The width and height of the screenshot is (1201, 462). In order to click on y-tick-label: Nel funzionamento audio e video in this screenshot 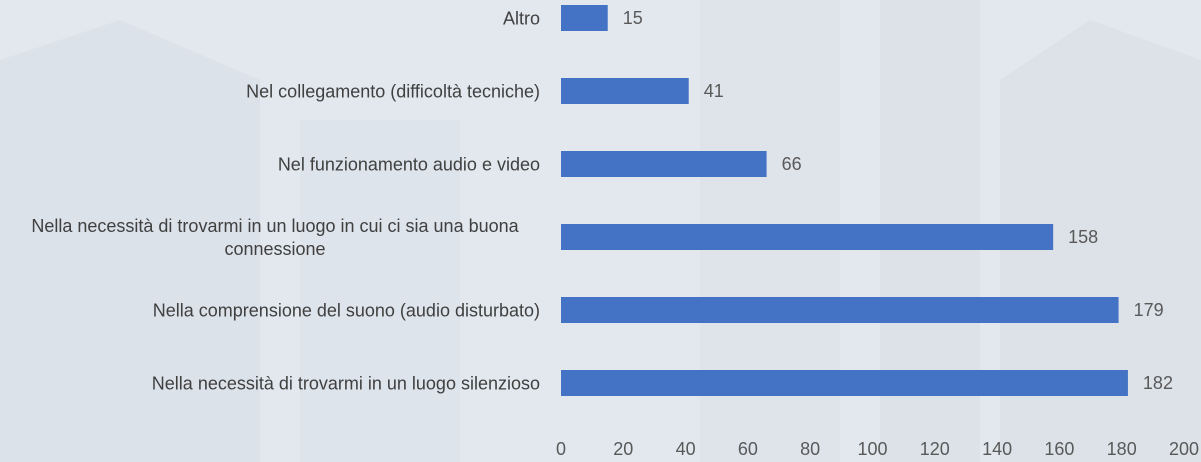, I will do `click(408, 164)`.